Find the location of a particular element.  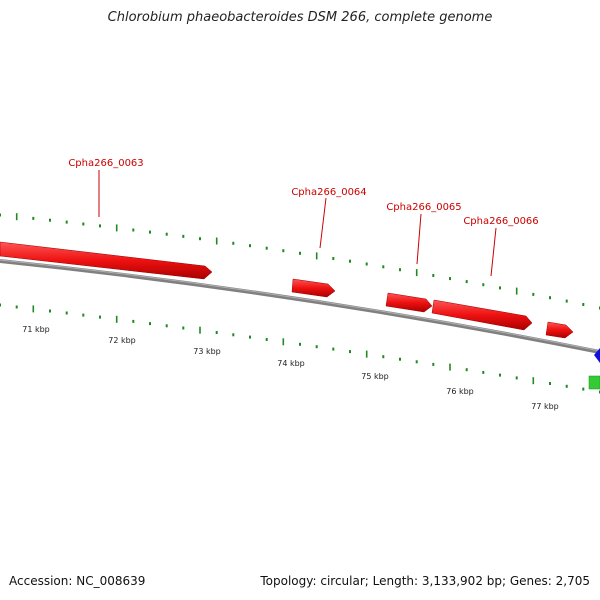

scale-label-73: 73 kbp is located at coordinates (207, 351).